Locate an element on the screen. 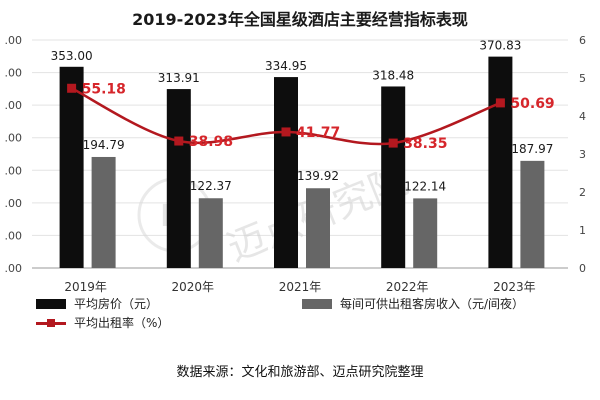 This screenshot has width=600, height=400. x-axis-tick-label: 2023年 is located at coordinates (514, 287).